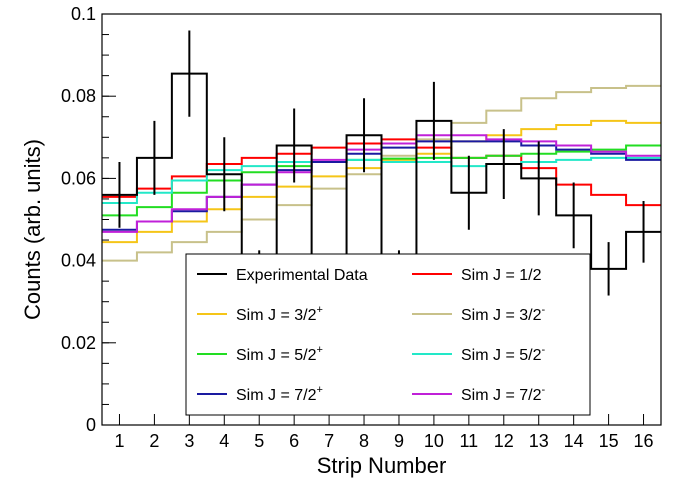 The width and height of the screenshot is (681, 484). Describe the element at coordinates (644, 441) in the screenshot. I see `x-tick-label: 16` at that location.